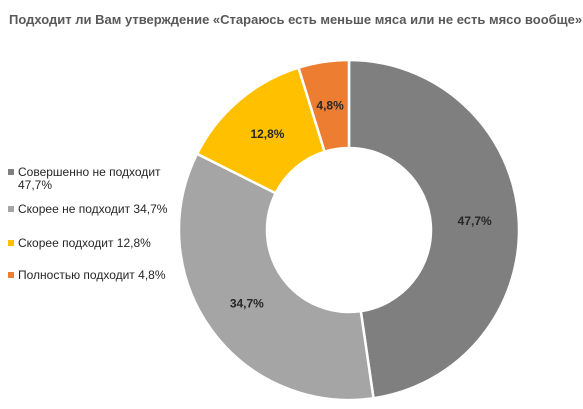 This screenshot has height=409, width=583. I want to click on legend-label: Полностью подходит 4,8%, so click(92, 275).